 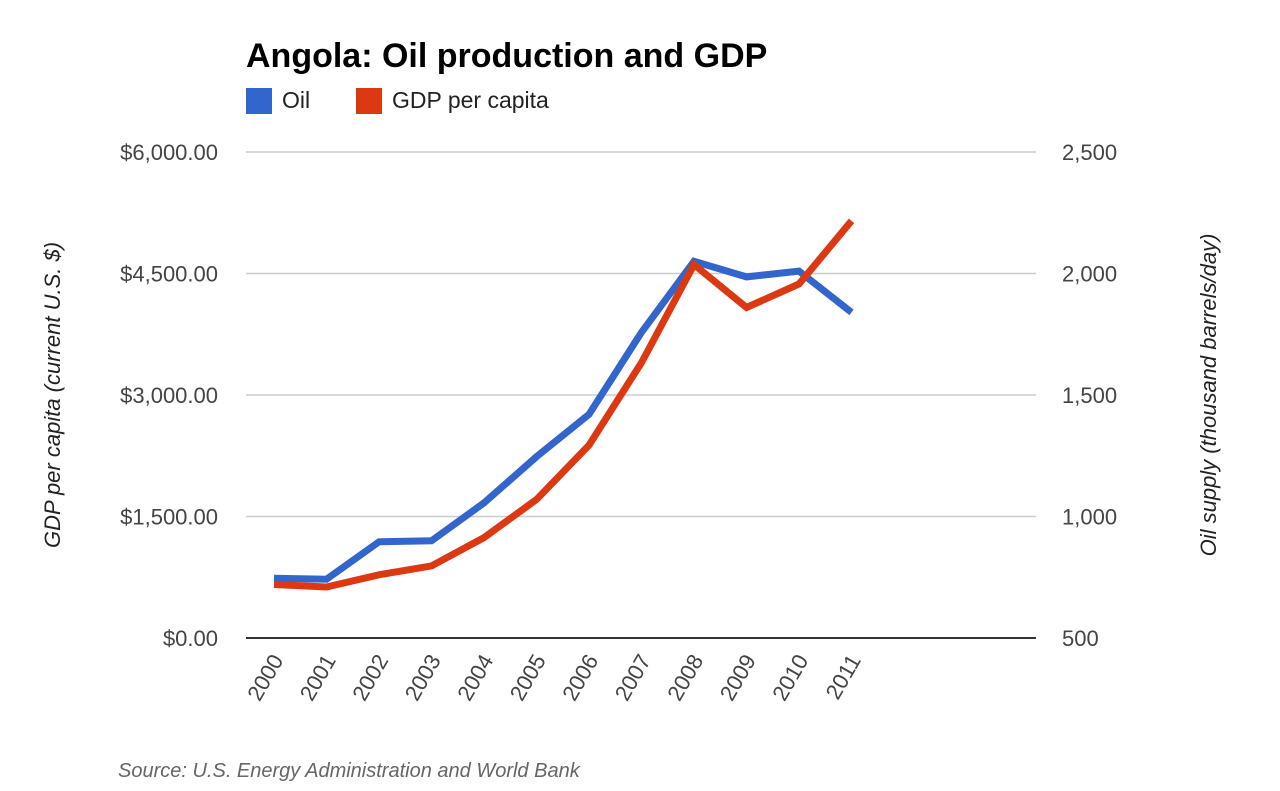 I want to click on right-tick-label: 2,500, so click(x=1089, y=152).